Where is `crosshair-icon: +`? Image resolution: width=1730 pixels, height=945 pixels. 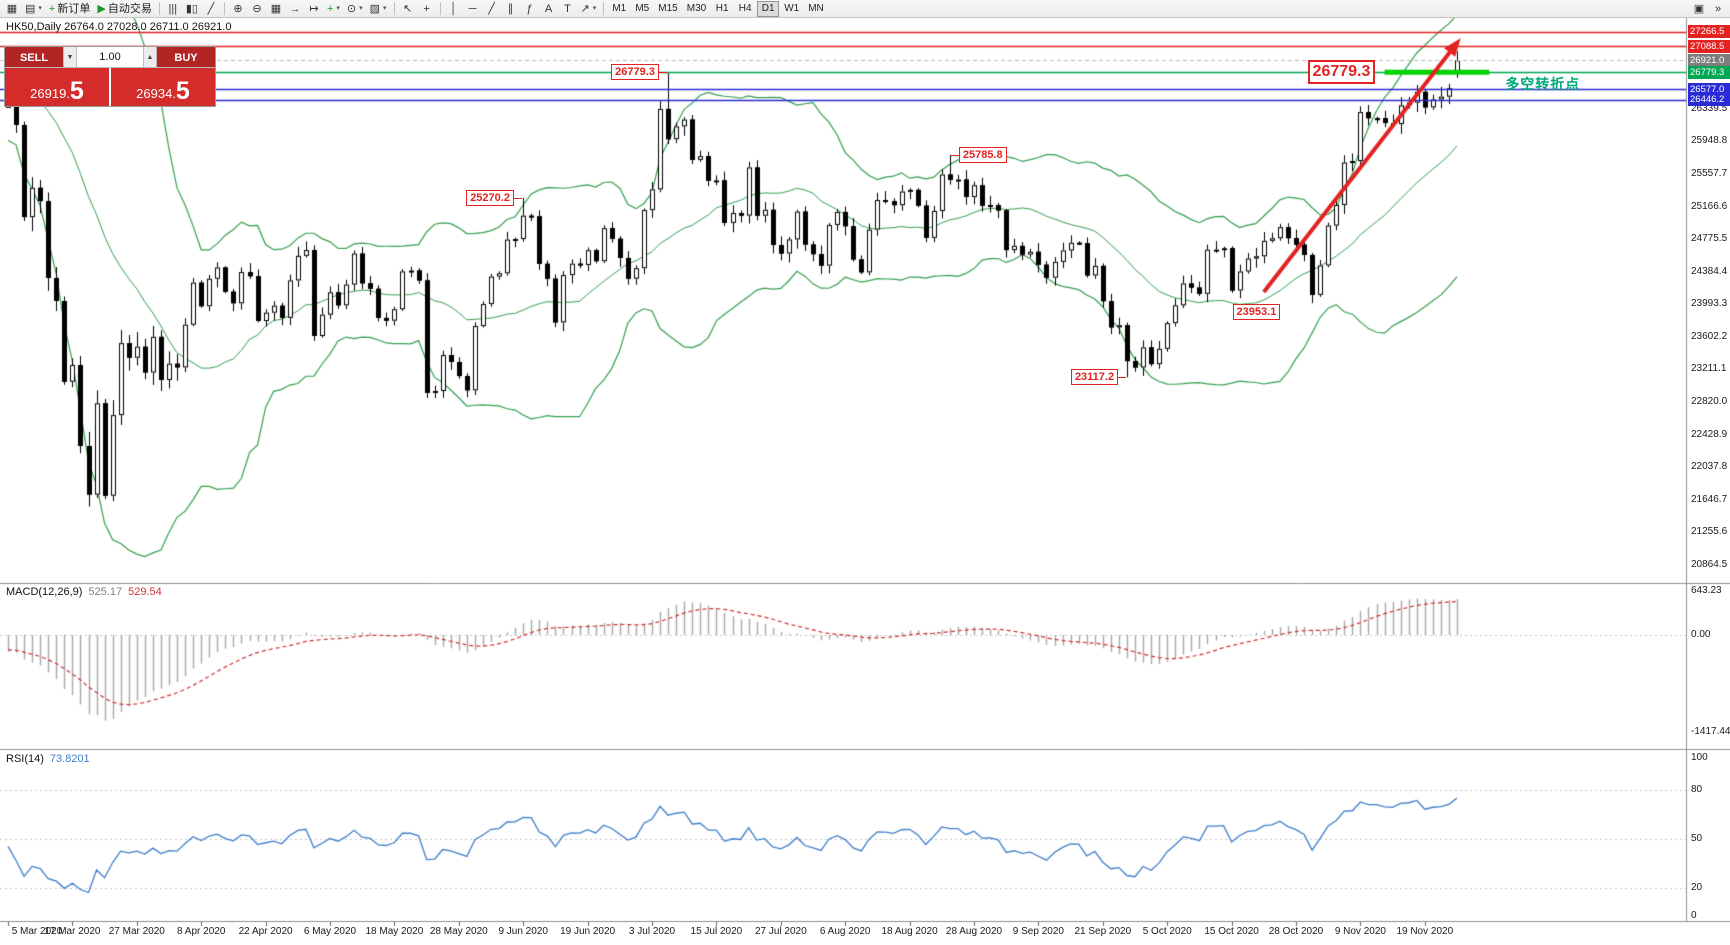 crosshair-icon: + is located at coordinates (427, 9).